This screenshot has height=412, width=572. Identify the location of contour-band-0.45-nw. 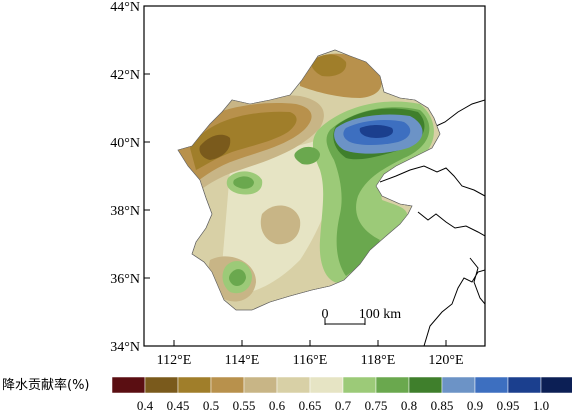
(215, 147).